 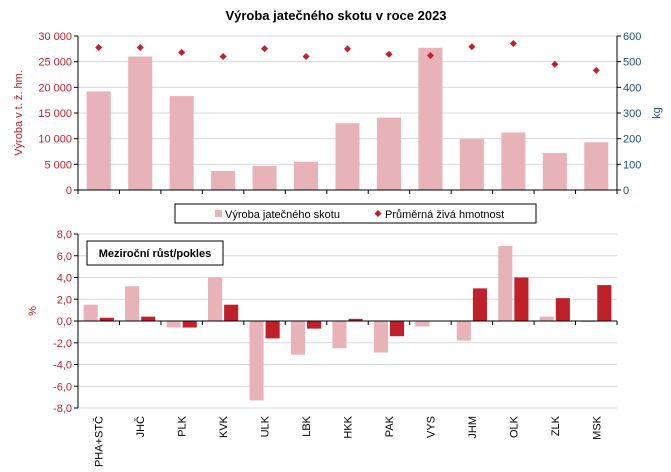 What do you see at coordinates (349, 426) in the screenshot?
I see `category-label-HKK: HKK` at bounding box center [349, 426].